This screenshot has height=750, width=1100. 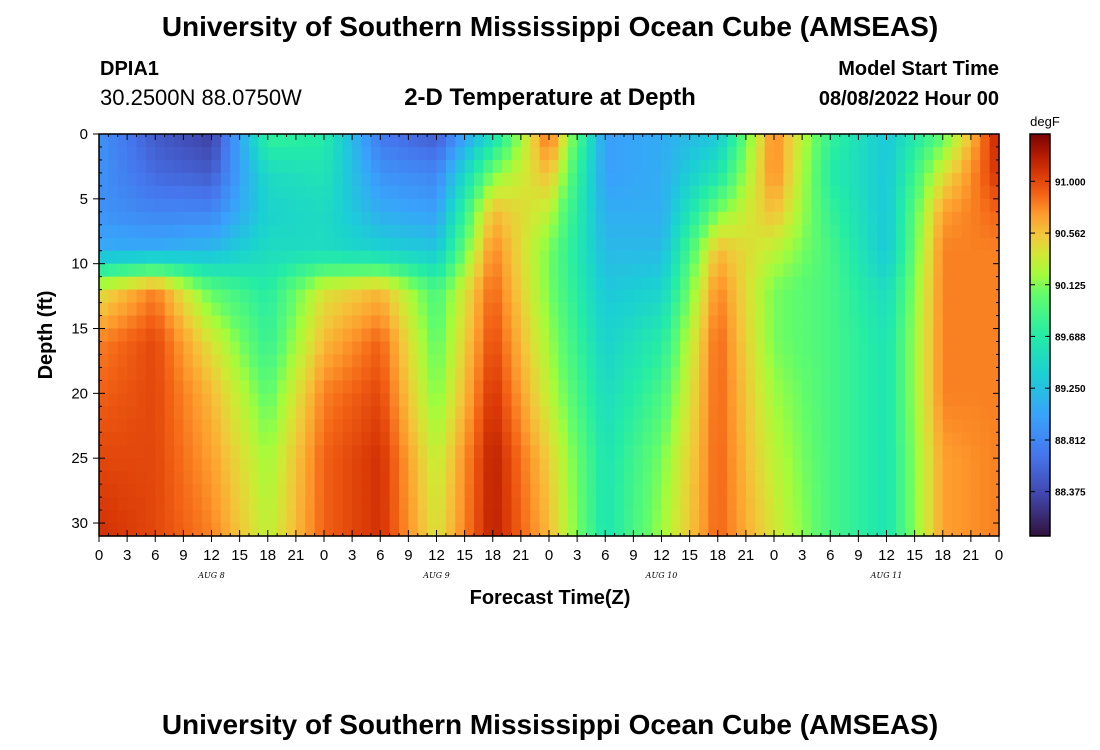 I want to click on x-tick-label: 0, so click(x=324, y=555).